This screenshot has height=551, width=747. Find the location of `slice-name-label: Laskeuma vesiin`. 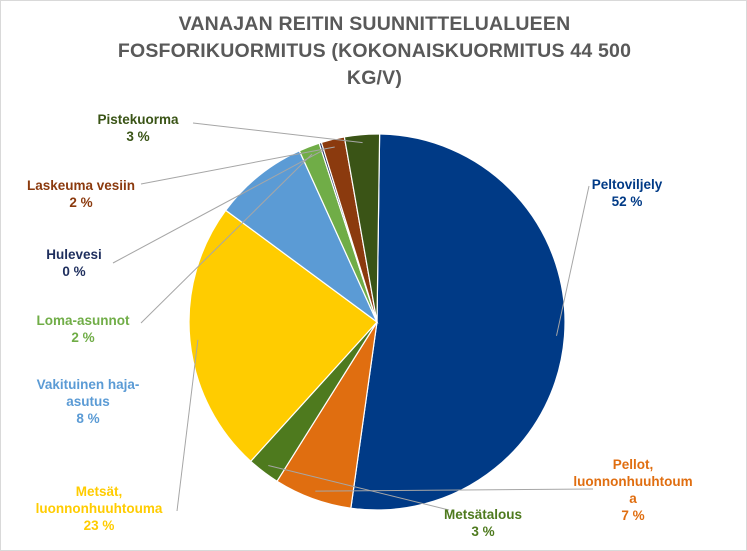

slice-name-label: Laskeuma vesiin is located at coordinates (81, 185).